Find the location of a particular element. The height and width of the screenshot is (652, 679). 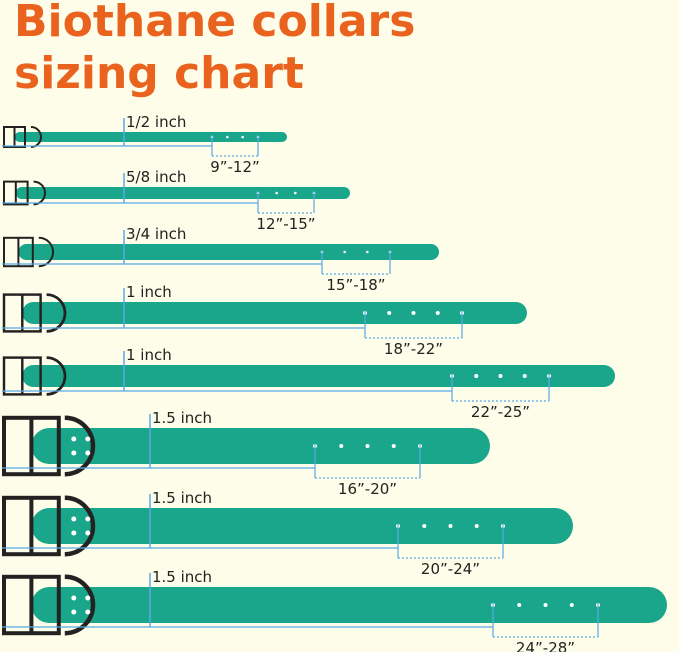

width-label: 1/2 inch is located at coordinates (156, 122).